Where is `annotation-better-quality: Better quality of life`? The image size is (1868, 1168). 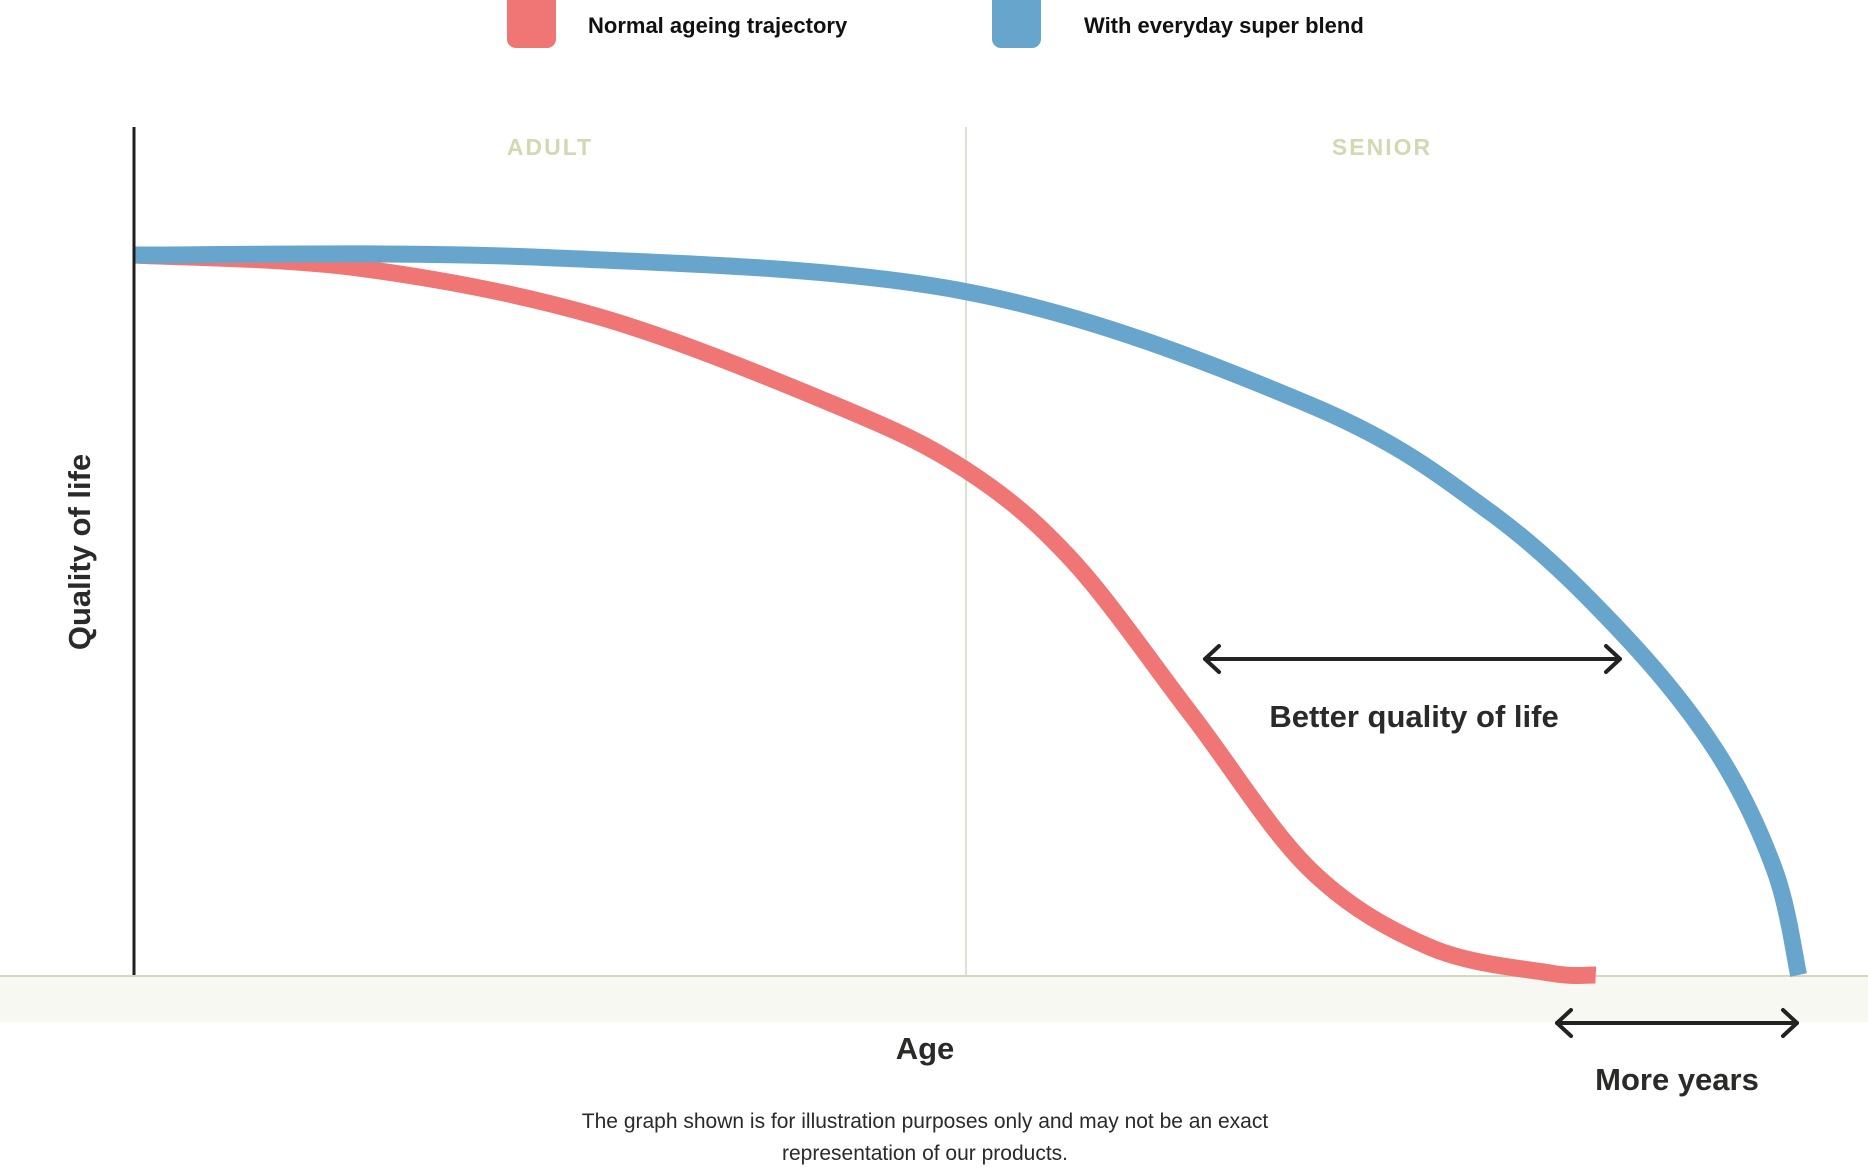 annotation-better-quality: Better quality of life is located at coordinates (1413, 716).